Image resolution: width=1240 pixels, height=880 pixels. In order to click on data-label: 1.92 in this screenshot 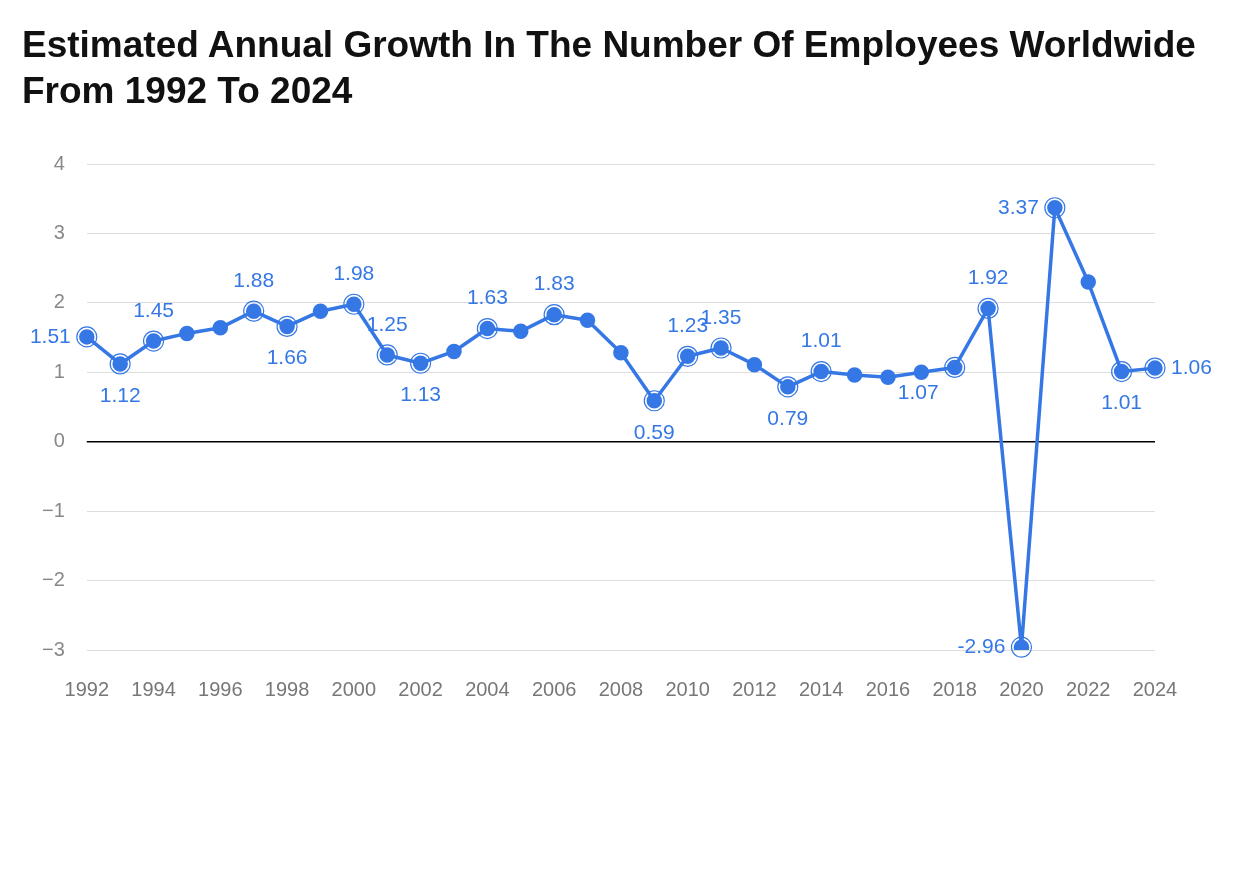, I will do `click(988, 277)`.